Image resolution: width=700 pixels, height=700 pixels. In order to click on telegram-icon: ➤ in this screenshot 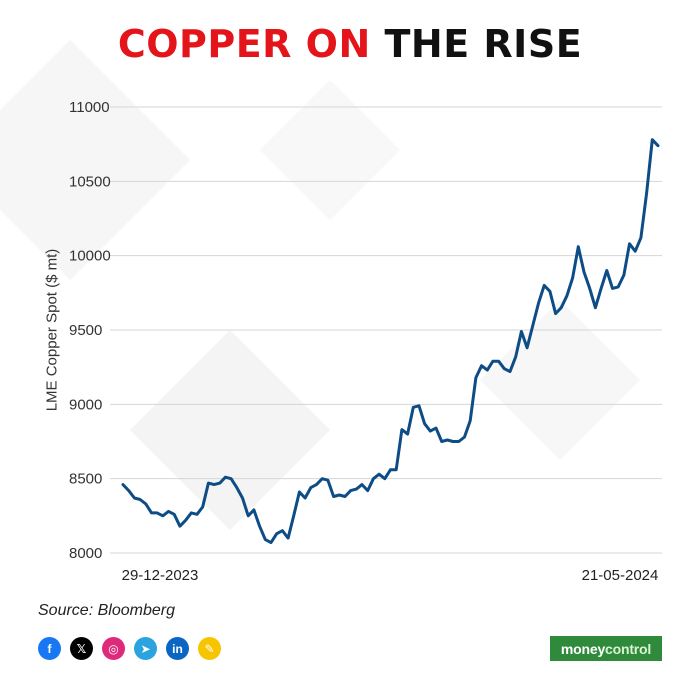, I will do `click(145, 648)`.